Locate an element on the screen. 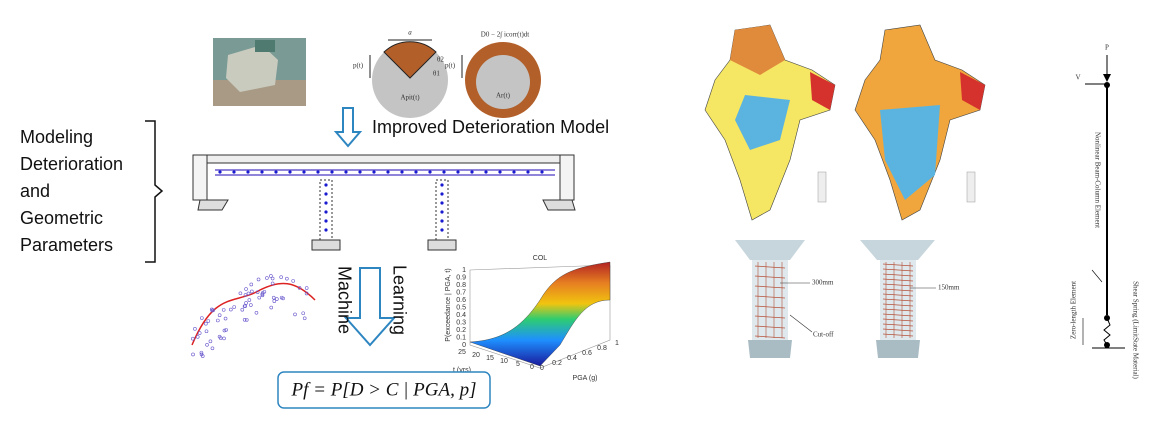  side-label: Geometric is located at coordinates (61, 218).